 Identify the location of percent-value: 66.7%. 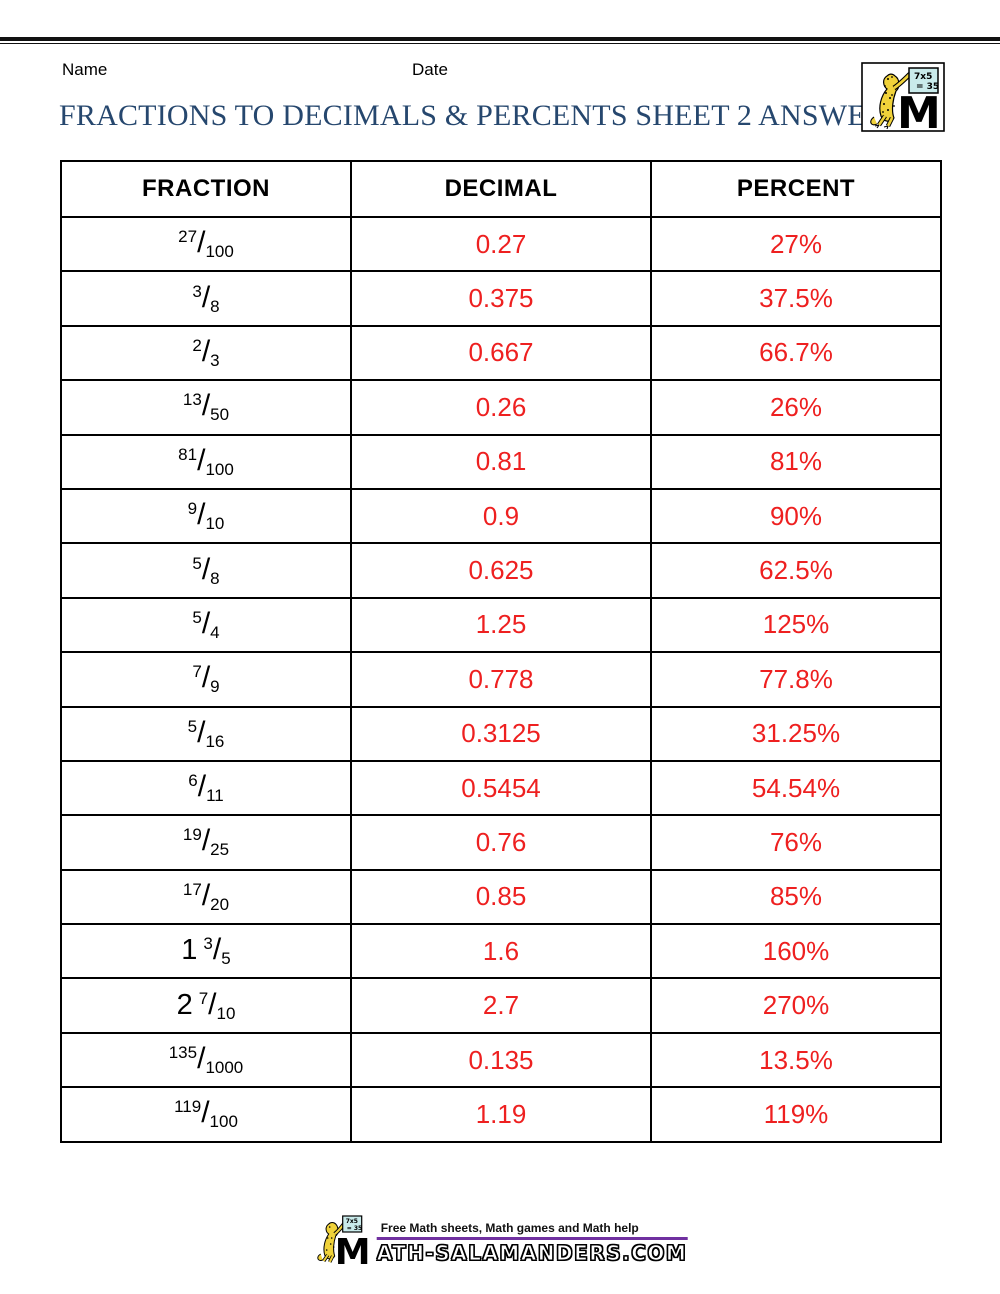
(796, 352).